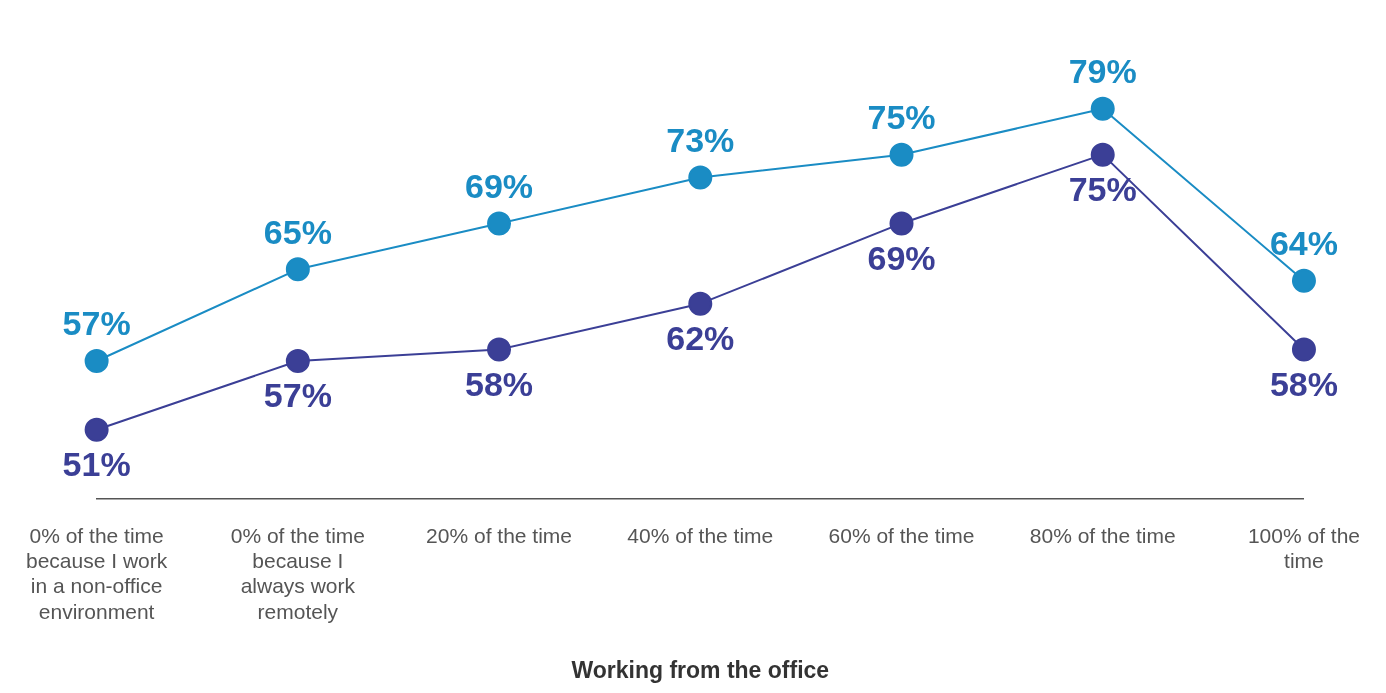 The image size is (1386, 693). Describe the element at coordinates (700, 139) in the screenshot. I see `data-label: 73%` at that location.